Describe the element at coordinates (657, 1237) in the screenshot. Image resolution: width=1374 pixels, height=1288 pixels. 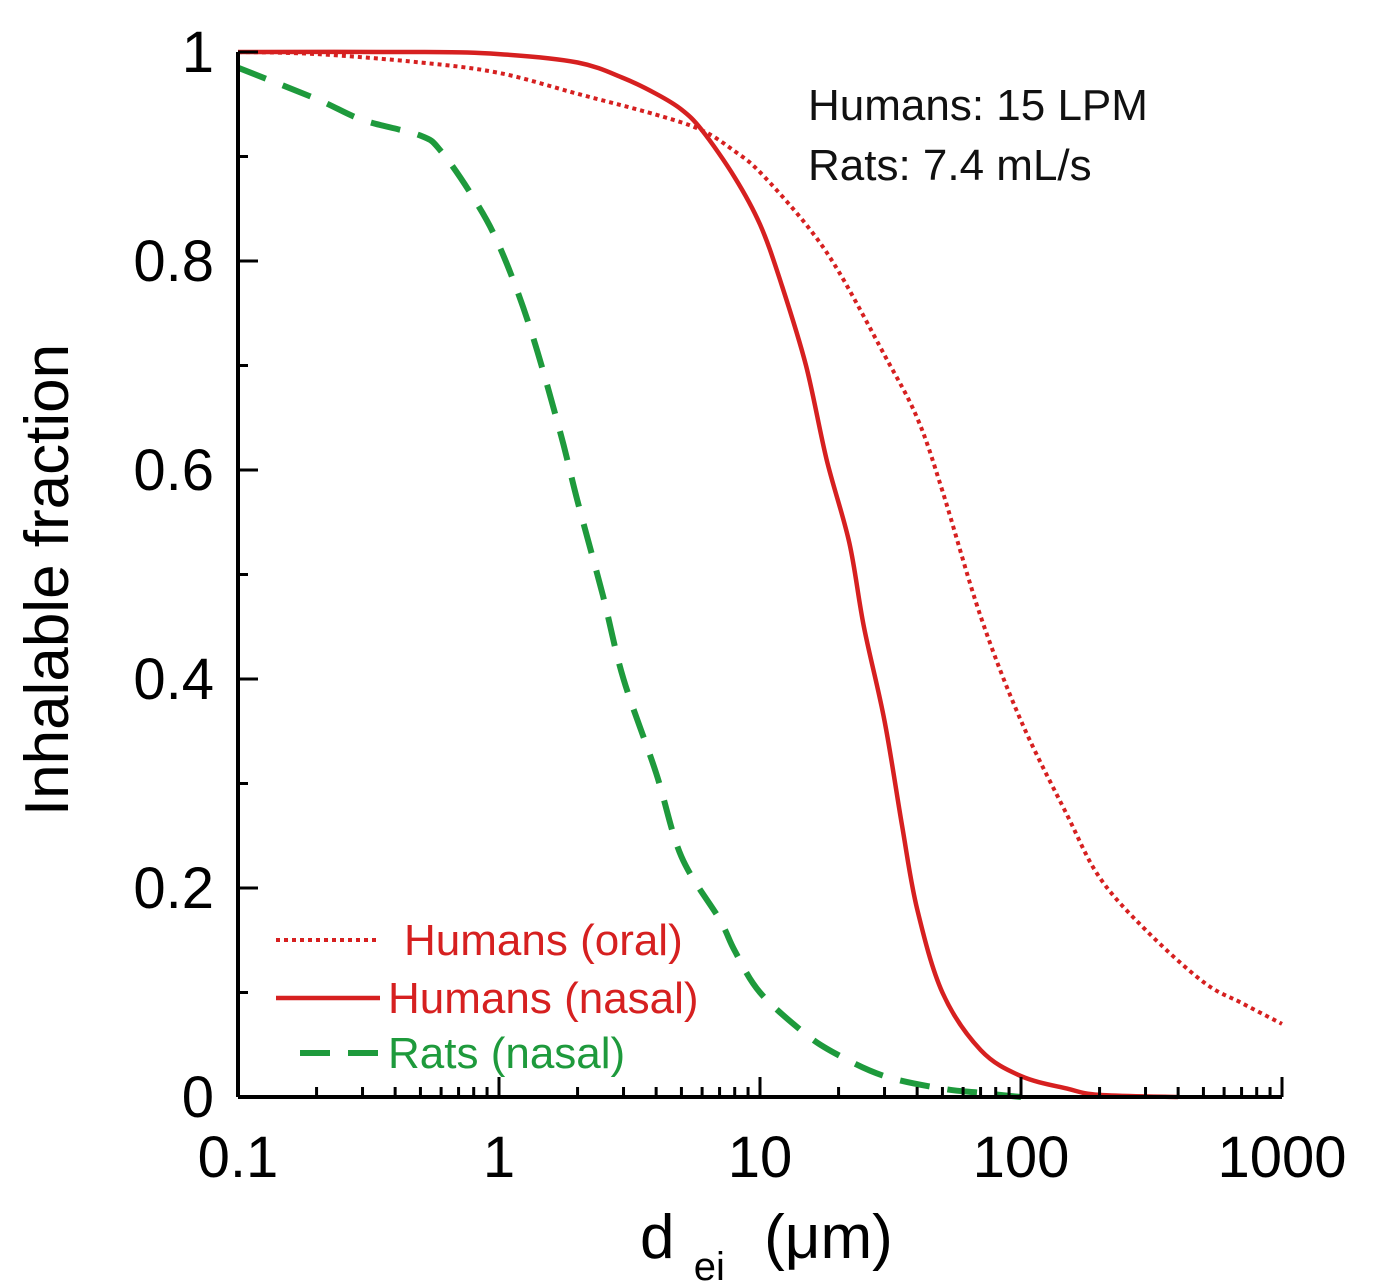
I see `x-axis-title-main: d` at that location.